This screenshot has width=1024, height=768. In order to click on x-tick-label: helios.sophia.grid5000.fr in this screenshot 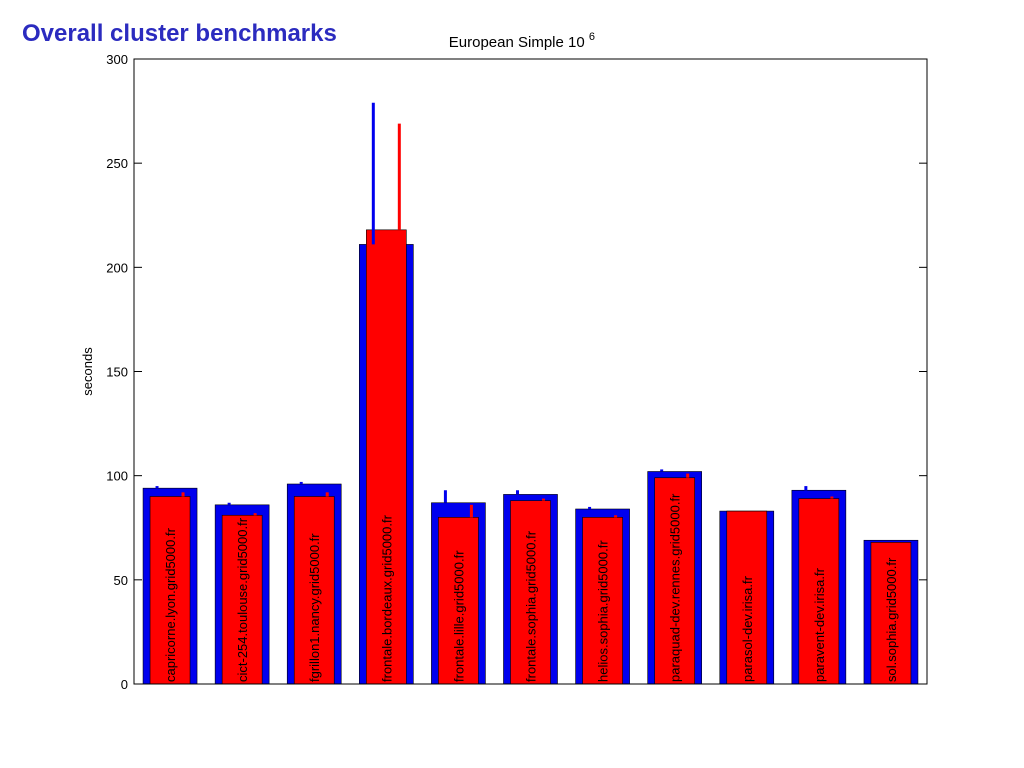, I will do `click(603, 611)`.